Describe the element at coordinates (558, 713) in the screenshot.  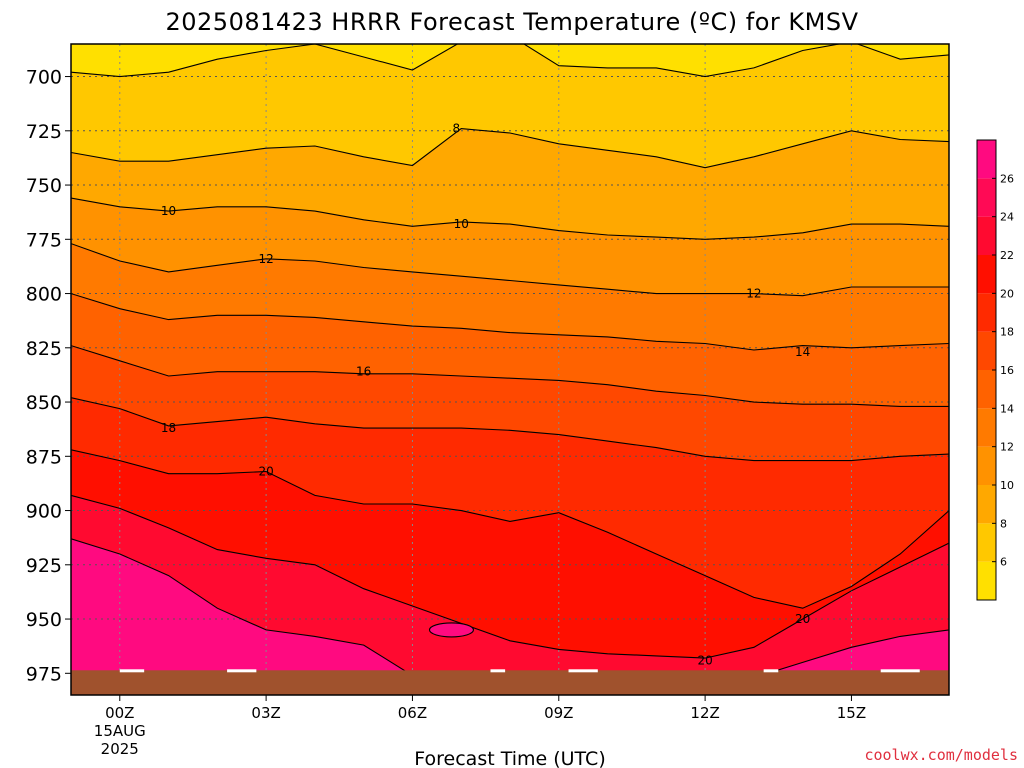
I see `x-tick-label: 09Z` at that location.